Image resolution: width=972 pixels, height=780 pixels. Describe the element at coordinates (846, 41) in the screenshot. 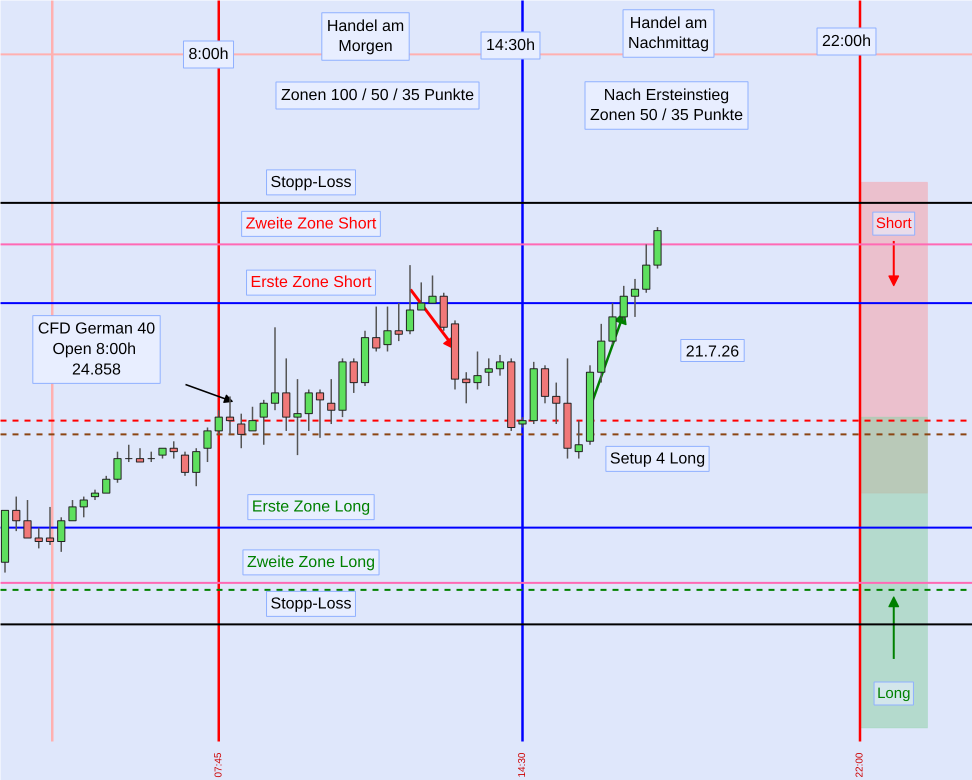

I see `text: 22:00h` at that location.